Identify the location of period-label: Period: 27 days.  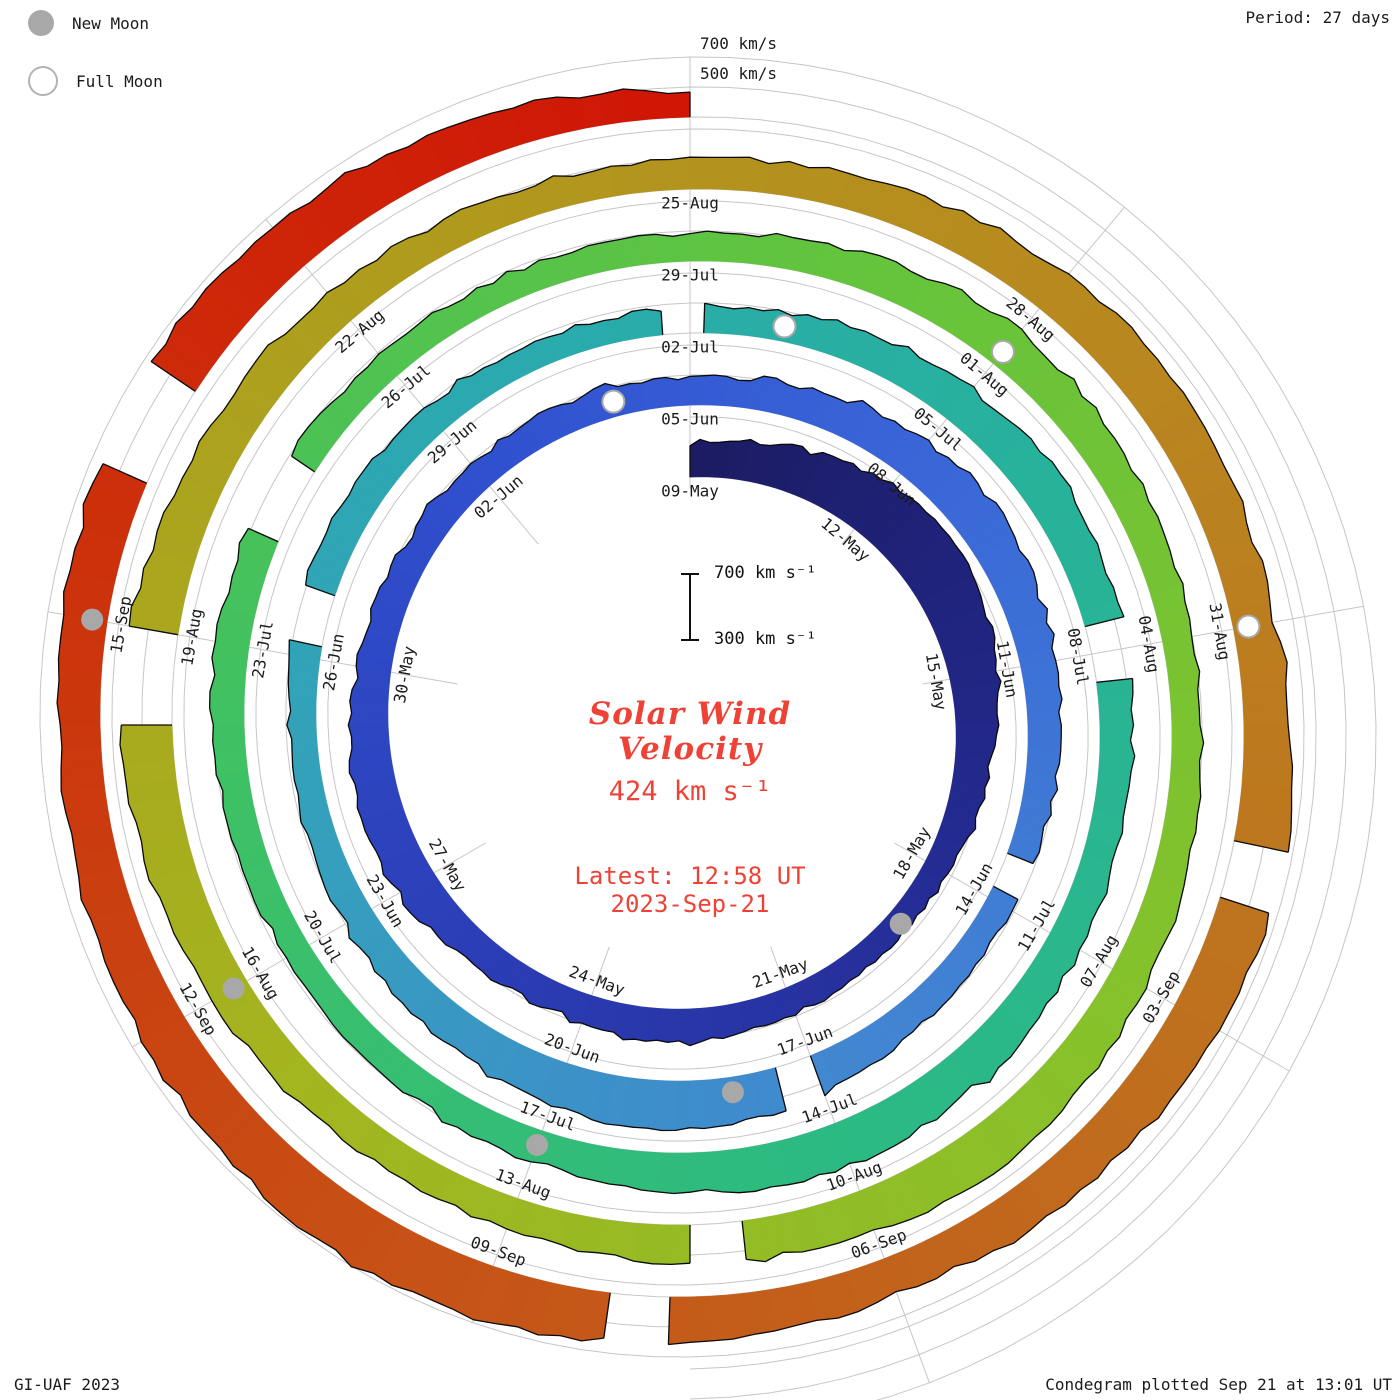
(1318, 17).